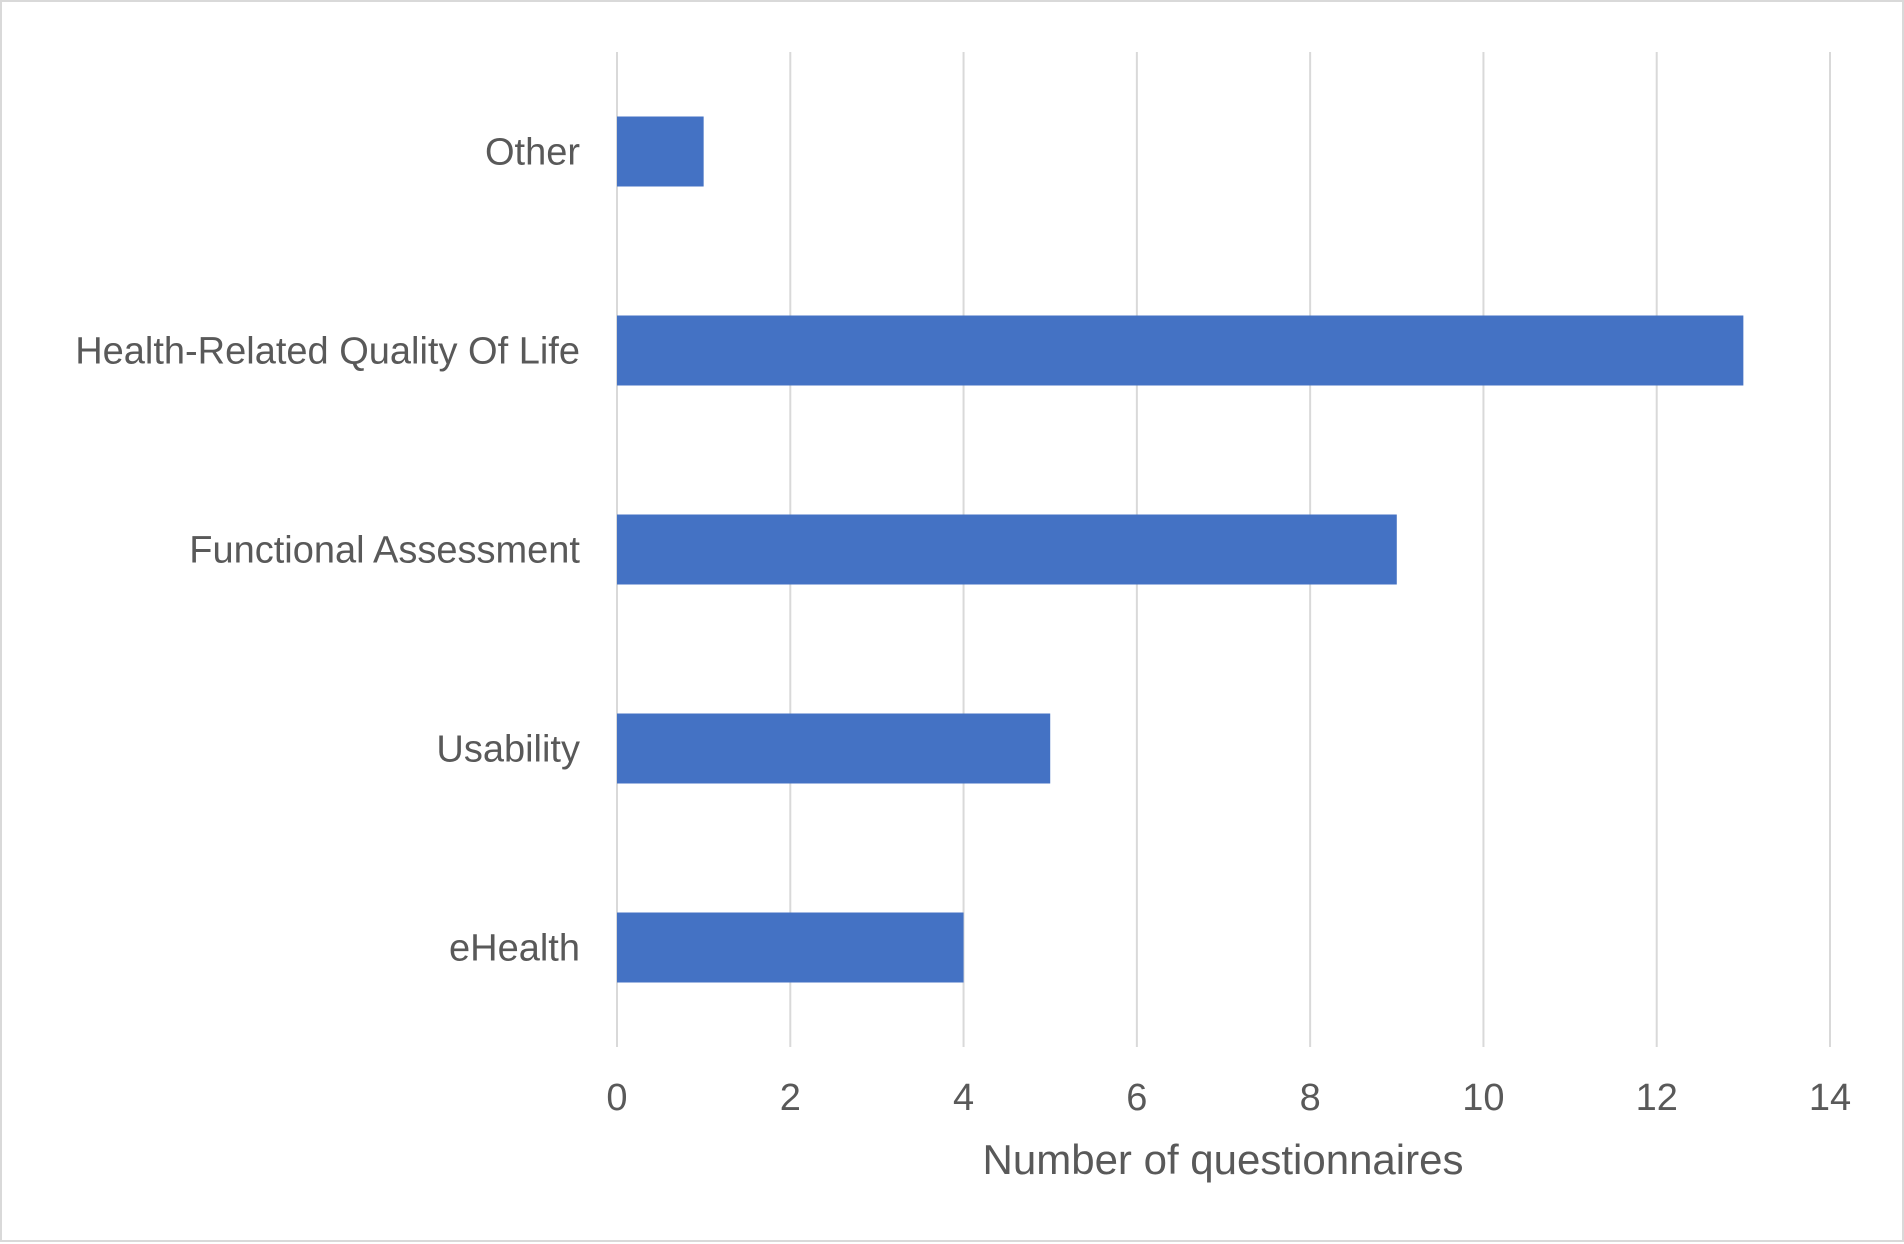 The image size is (1904, 1244). I want to click on x-tick-label: 0, so click(616, 1098).